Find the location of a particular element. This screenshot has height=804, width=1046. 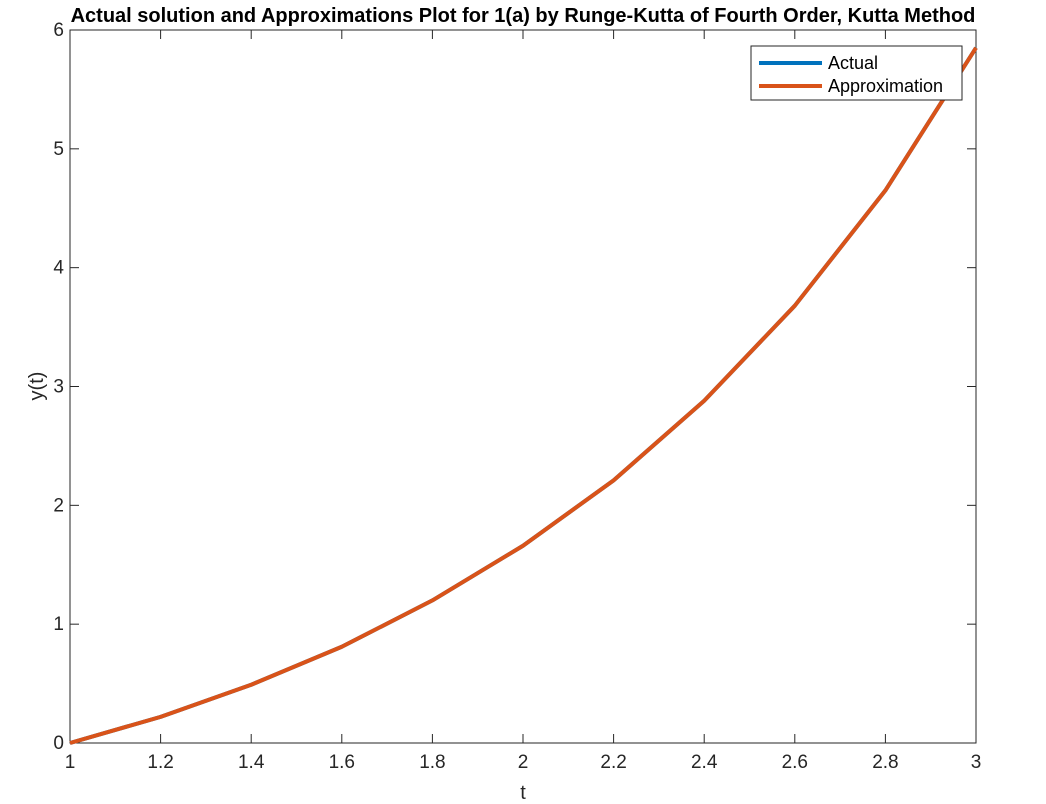

legend: Actual Approximation is located at coordinates (856, 73).